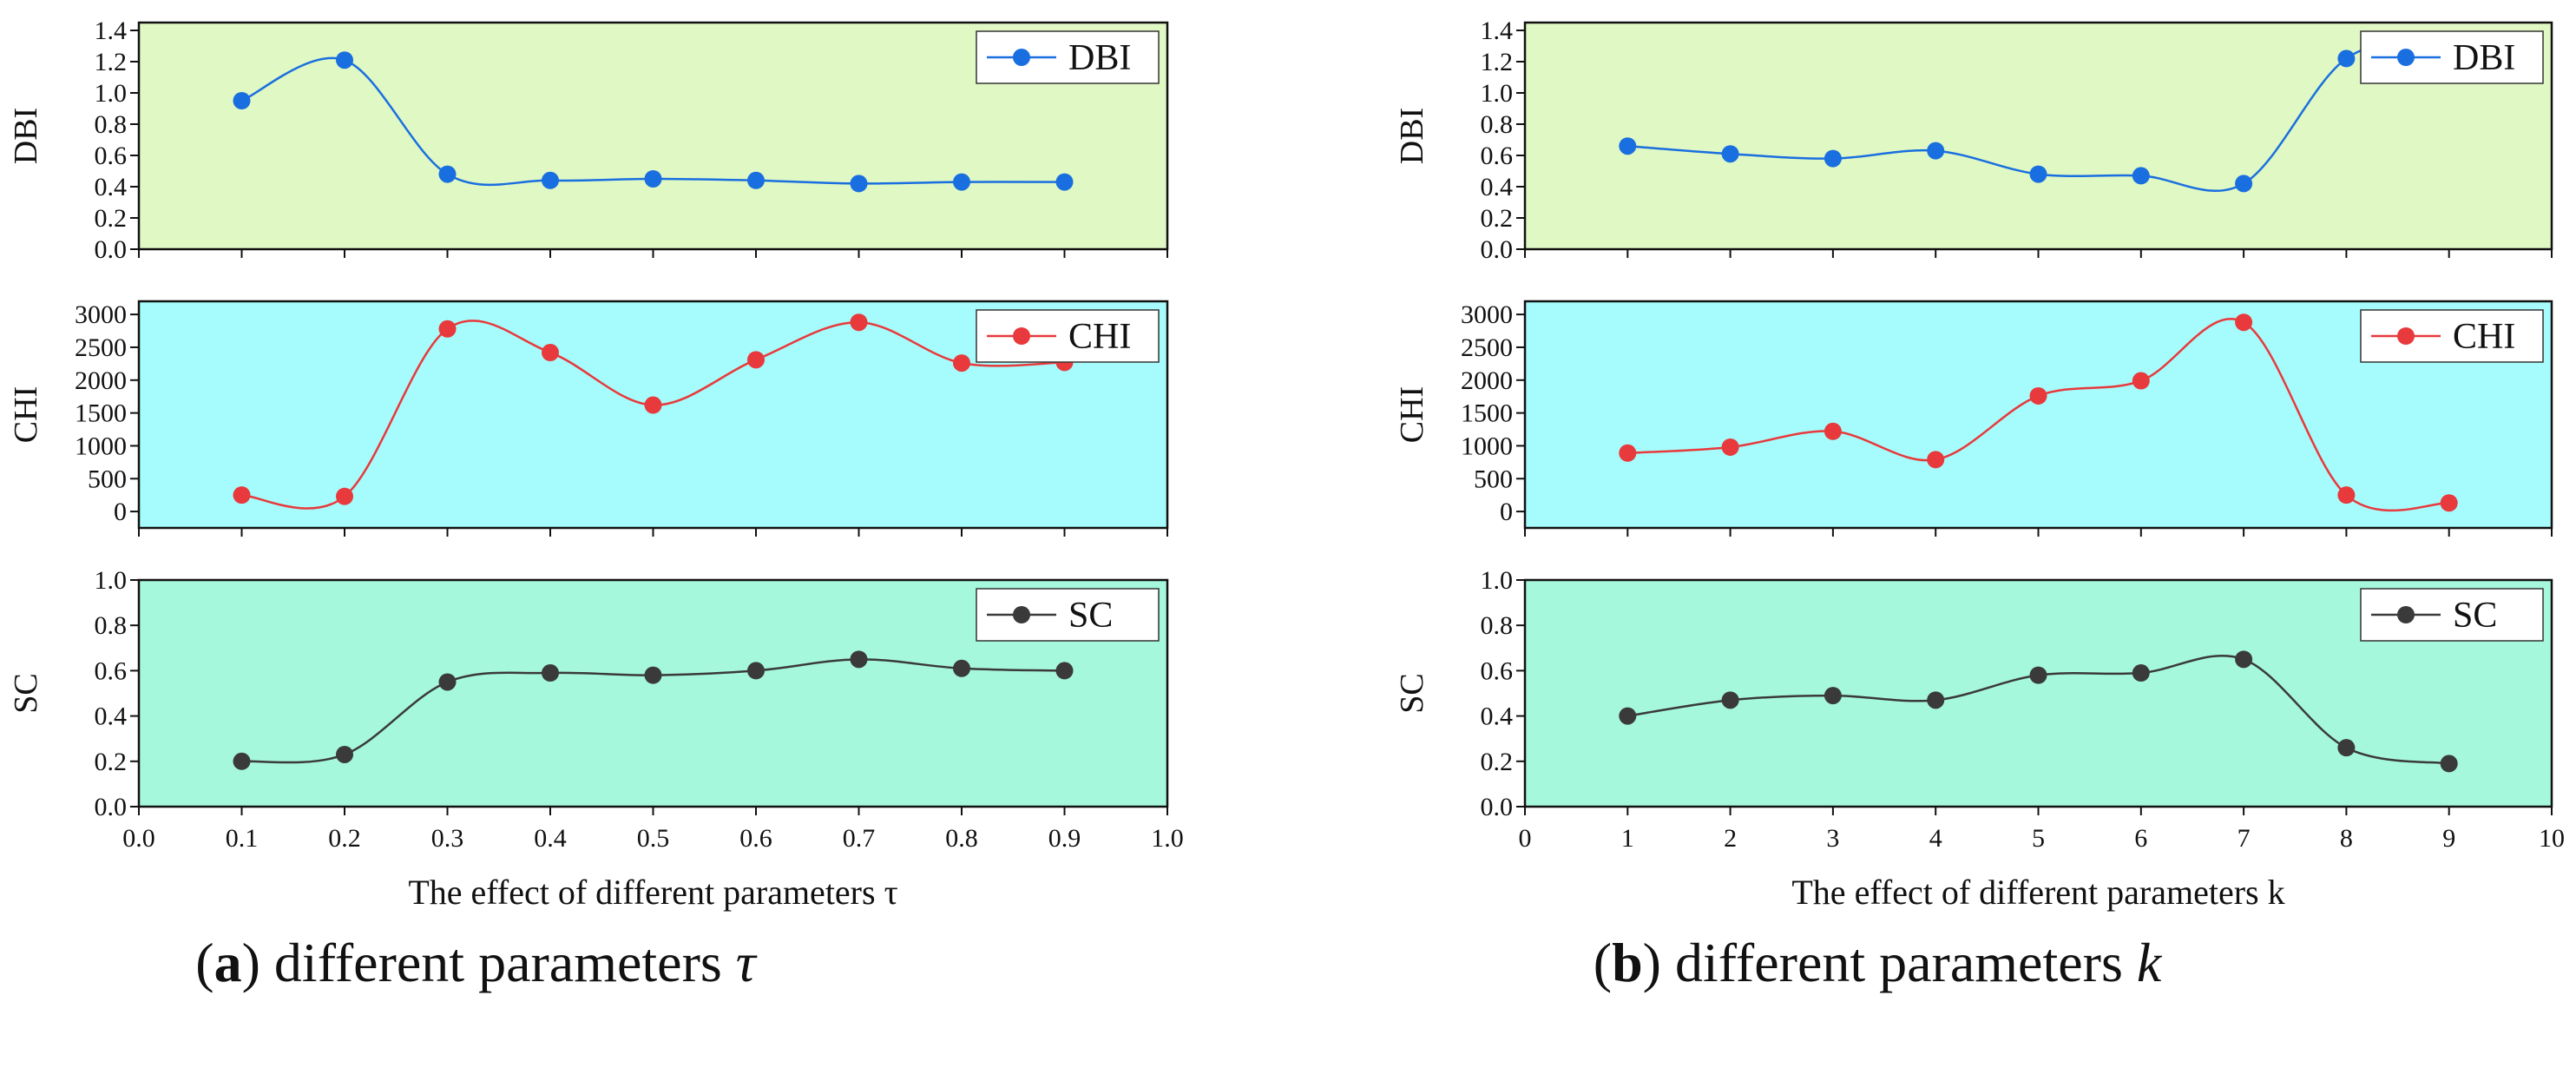  What do you see at coordinates (2484, 58) in the screenshot?
I see `legend-label: DBI` at bounding box center [2484, 58].